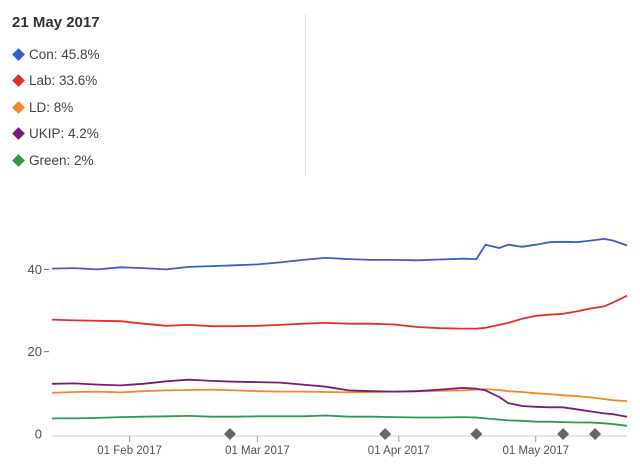 The image size is (640, 475). Describe the element at coordinates (339, 312) in the screenshot. I see `series-line-lab` at that location.